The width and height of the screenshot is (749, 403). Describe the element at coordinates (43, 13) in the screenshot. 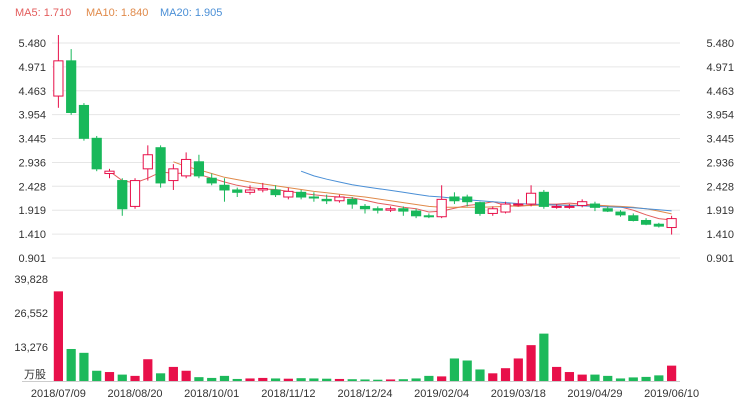

I see `legend-ma5: MA5: 1.710` at that location.